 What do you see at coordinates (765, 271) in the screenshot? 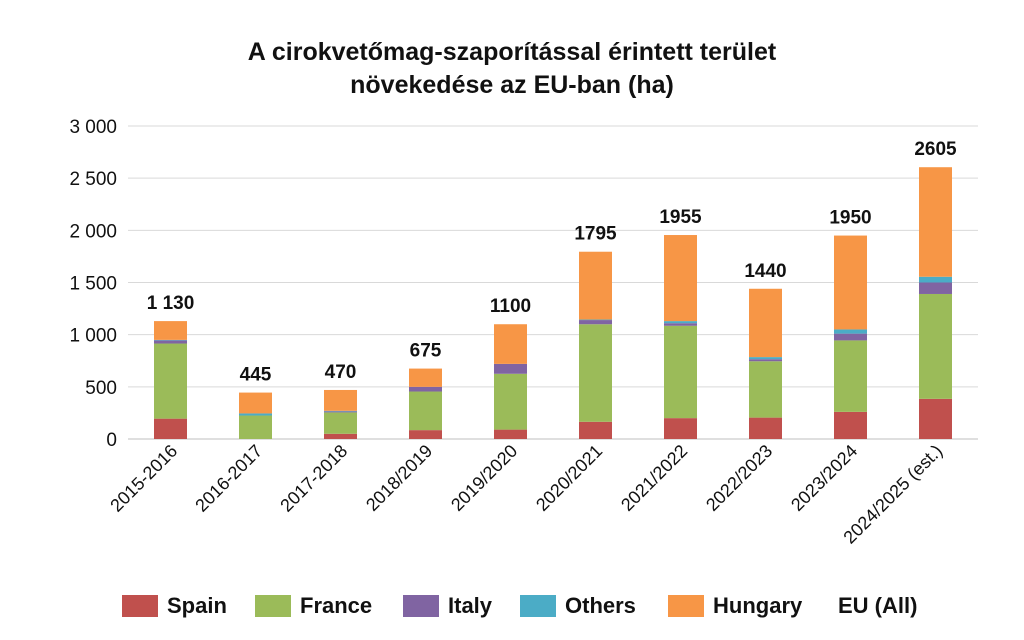
I see `total-label: 1440` at bounding box center [765, 271].